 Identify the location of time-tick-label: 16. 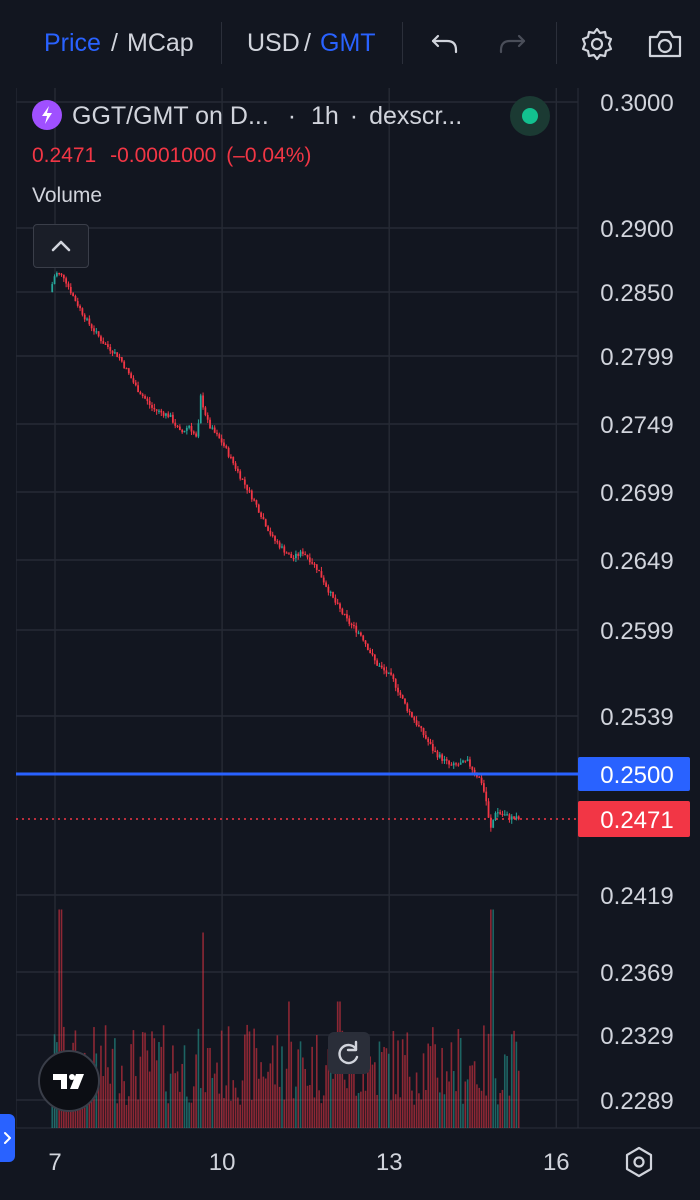
(556, 1162).